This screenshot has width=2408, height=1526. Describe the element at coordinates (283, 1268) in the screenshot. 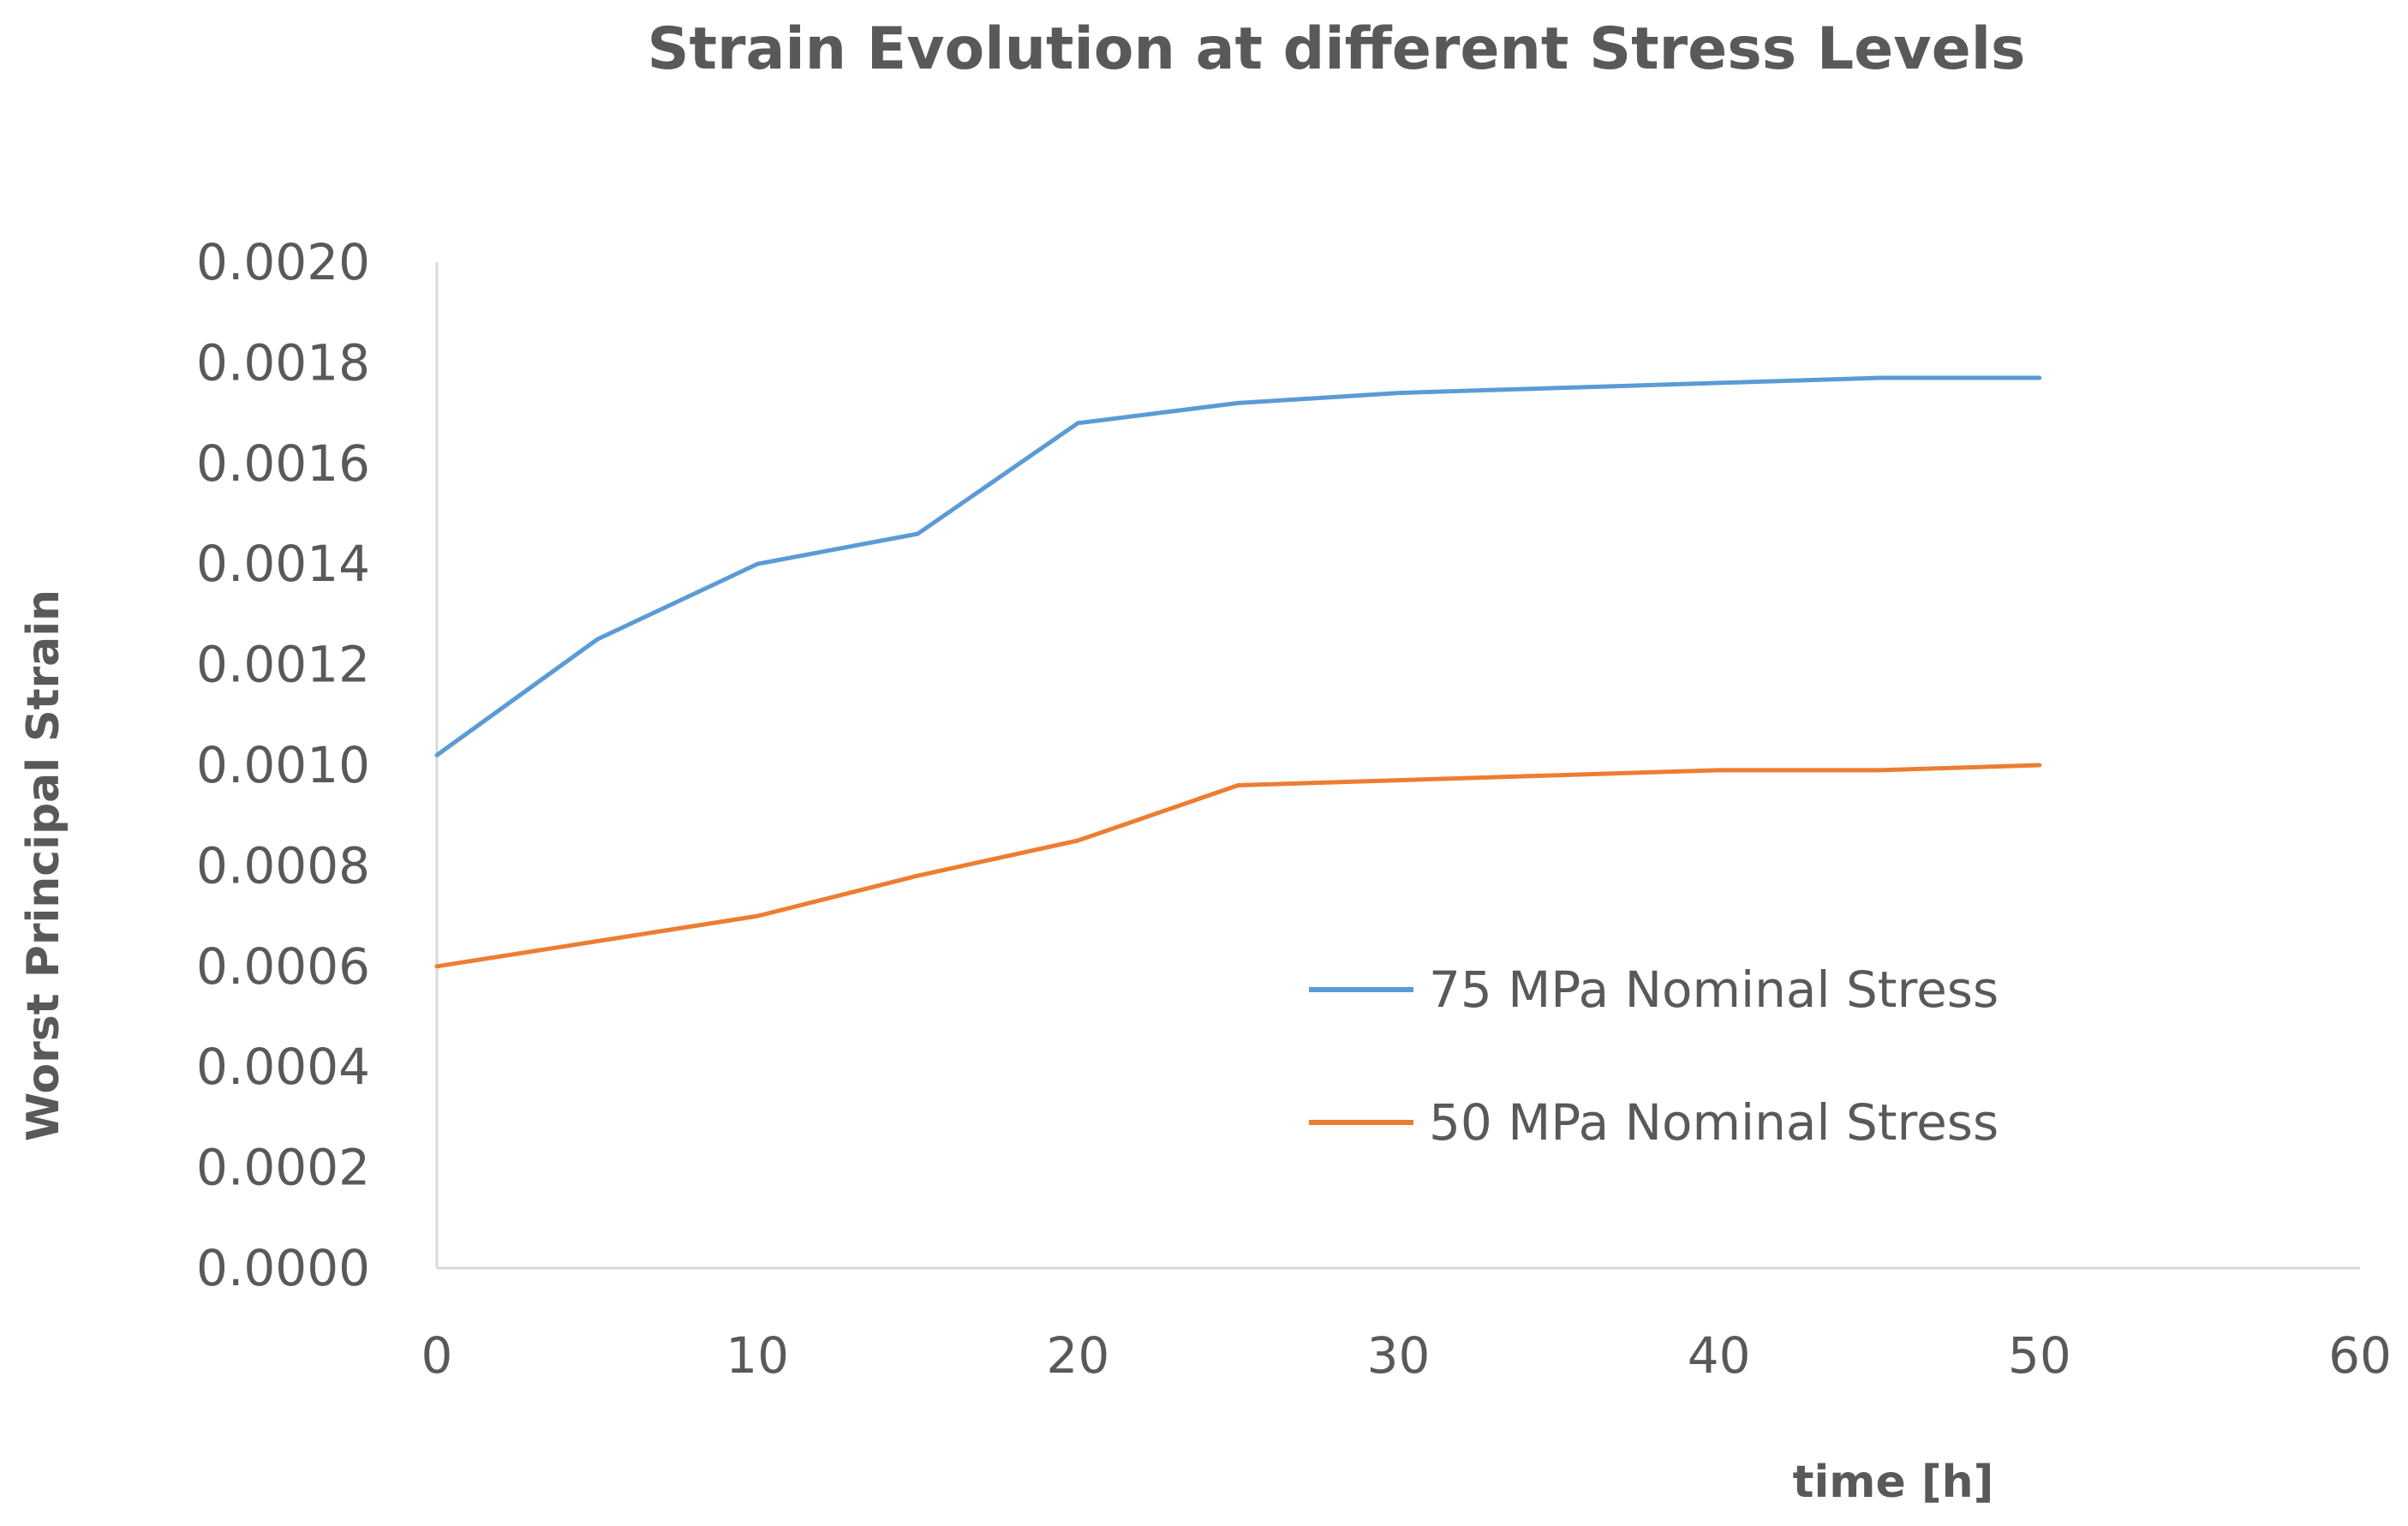

I see `y-tick-label: 0.0000` at that location.